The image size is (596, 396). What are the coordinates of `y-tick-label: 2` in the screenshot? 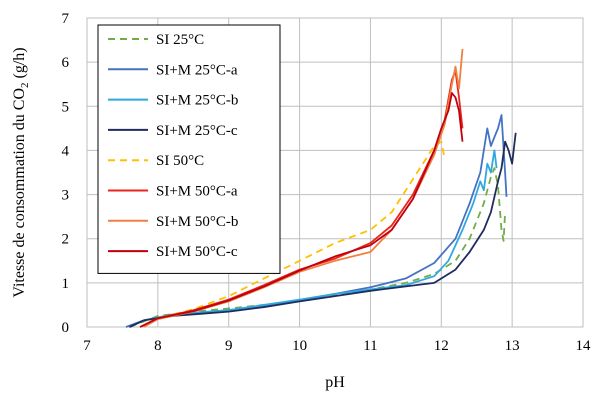 It's located at (66, 240).